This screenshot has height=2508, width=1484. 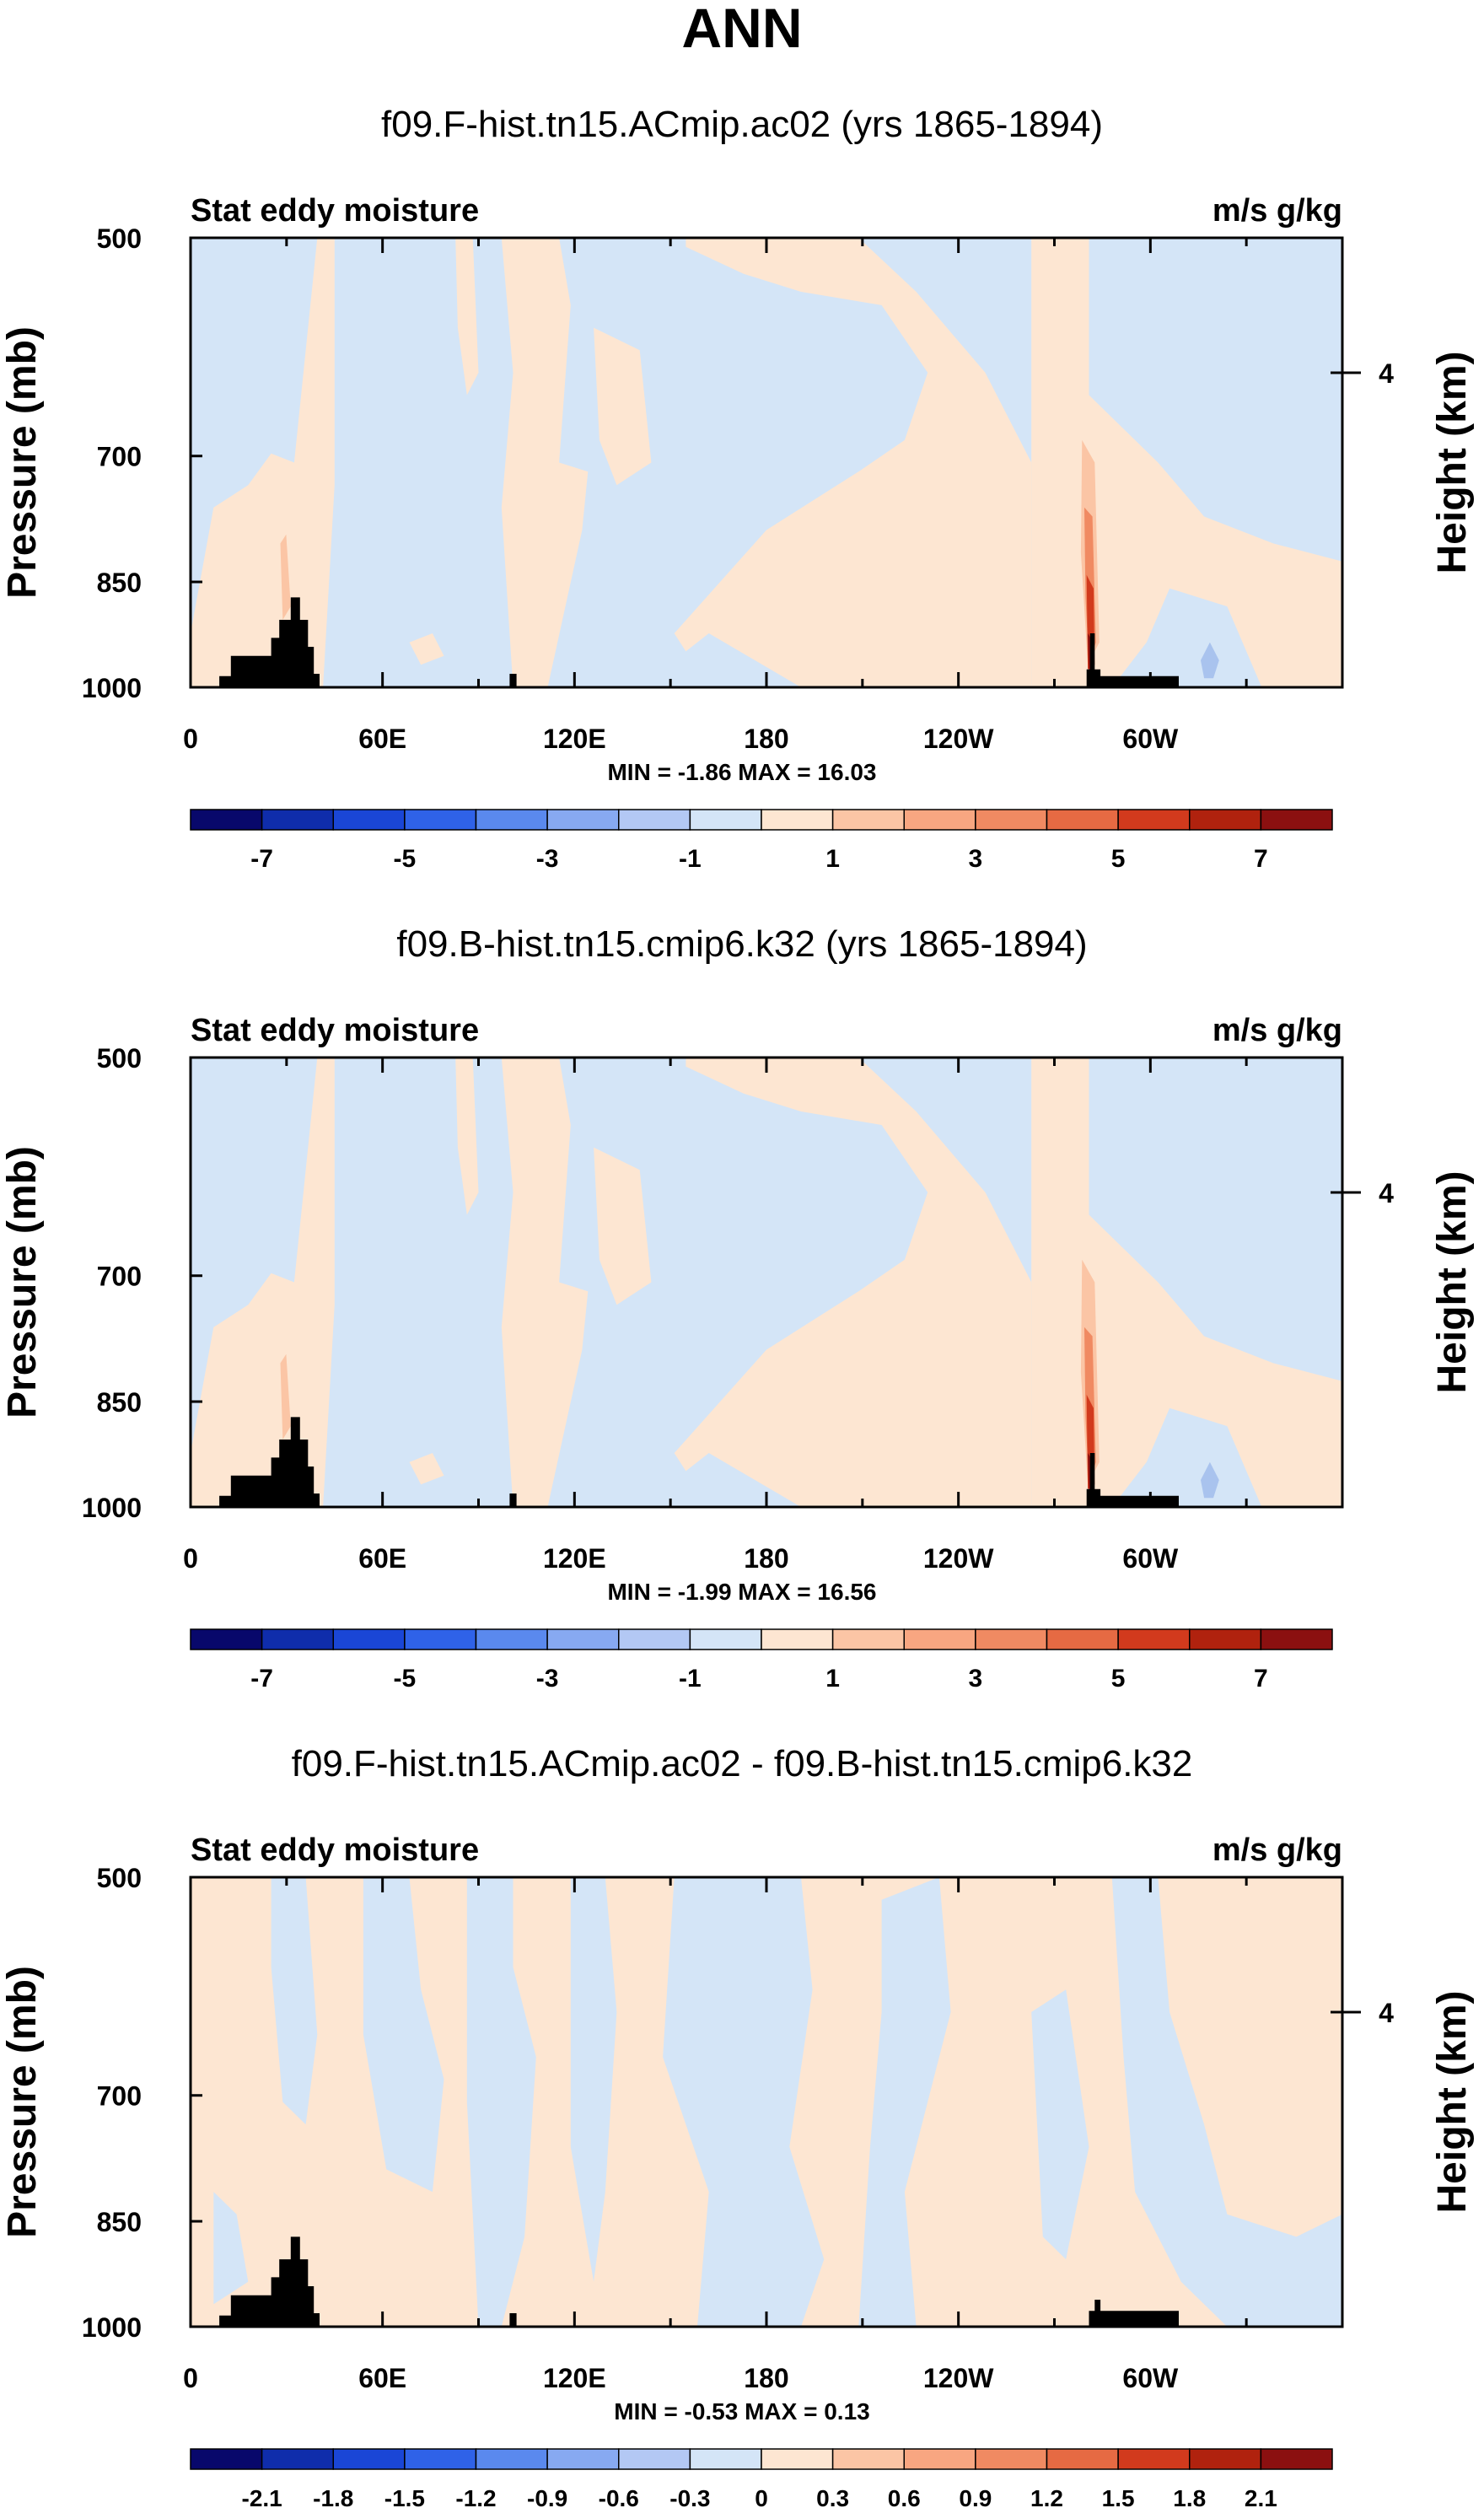 I want to click on colorbar-label: -1.5, so click(x=404, y=2496).